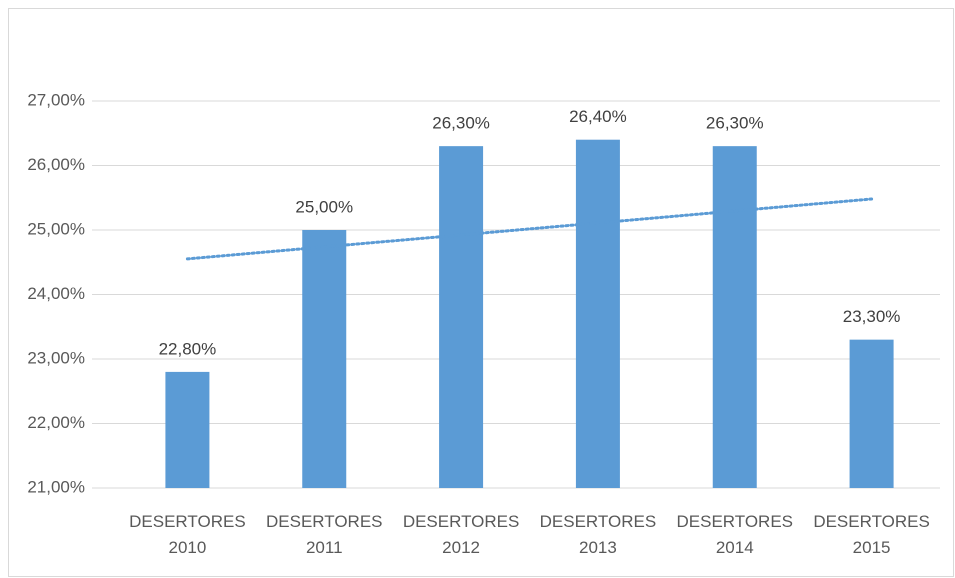  I want to click on x-tick-label: DESERTORES 2012, so click(461, 534).